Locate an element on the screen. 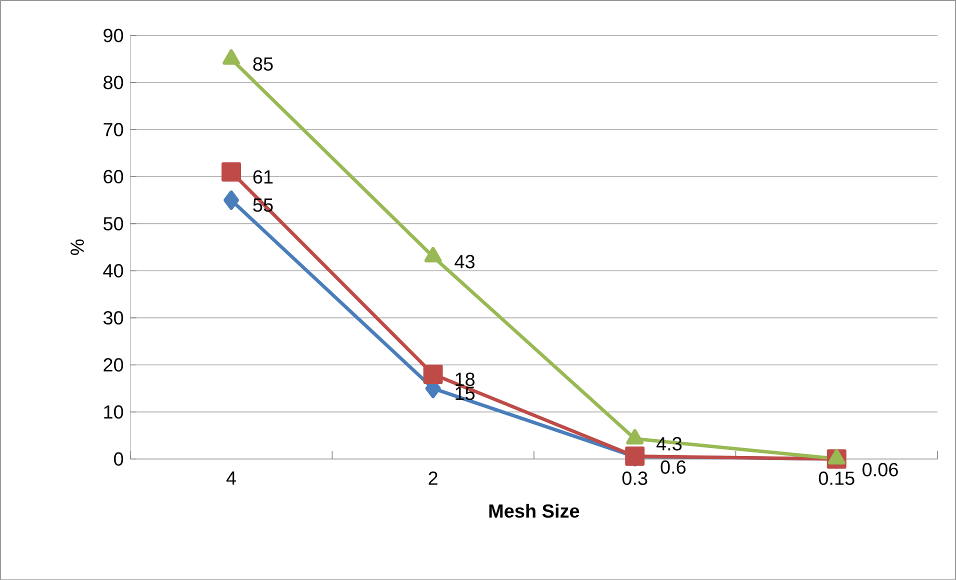 This screenshot has width=956, height=580. y-tick-label: 30 is located at coordinates (113, 317).